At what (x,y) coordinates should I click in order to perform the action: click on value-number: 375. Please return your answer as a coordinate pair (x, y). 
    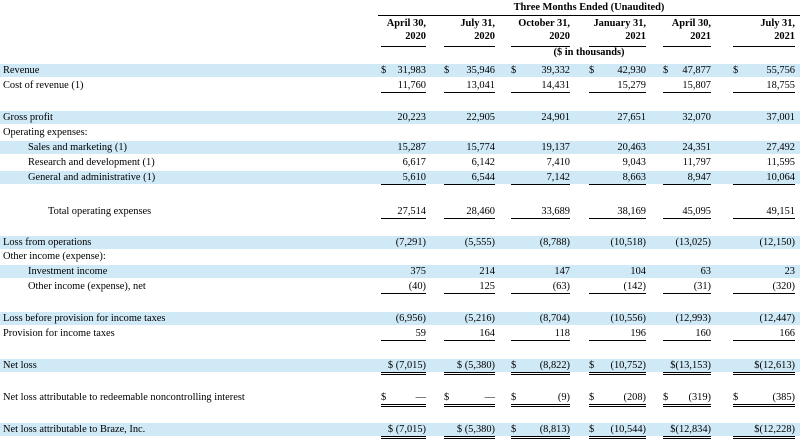
    Looking at the image, I should click on (418, 271).